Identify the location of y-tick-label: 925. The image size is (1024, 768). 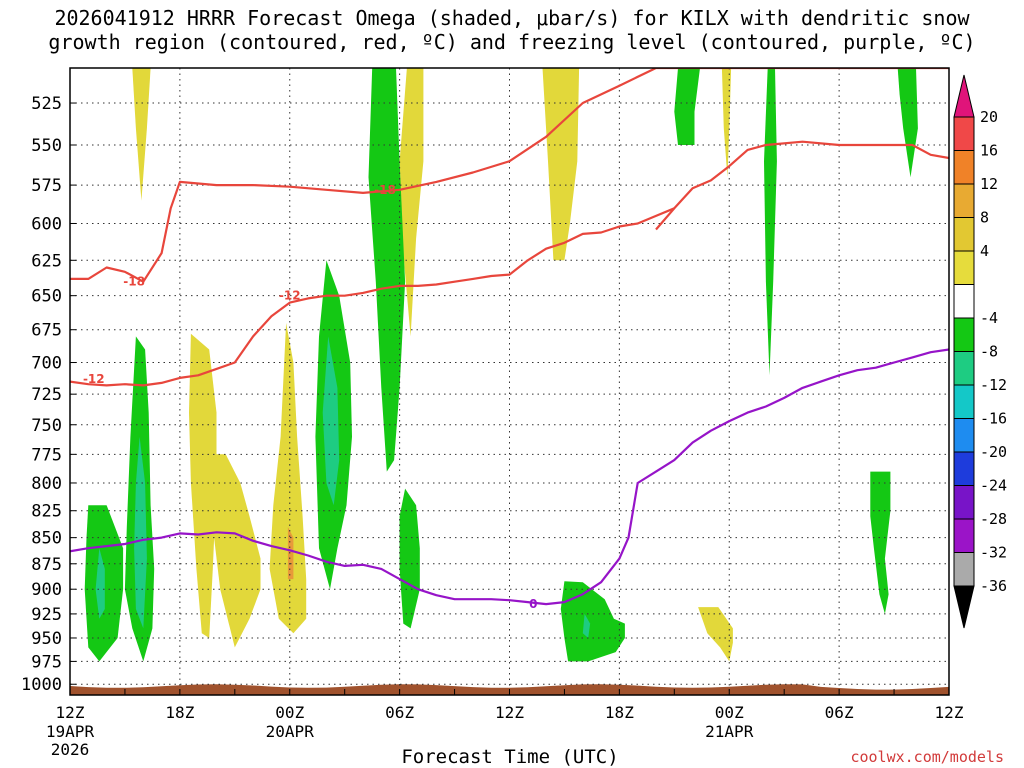
(46, 615).